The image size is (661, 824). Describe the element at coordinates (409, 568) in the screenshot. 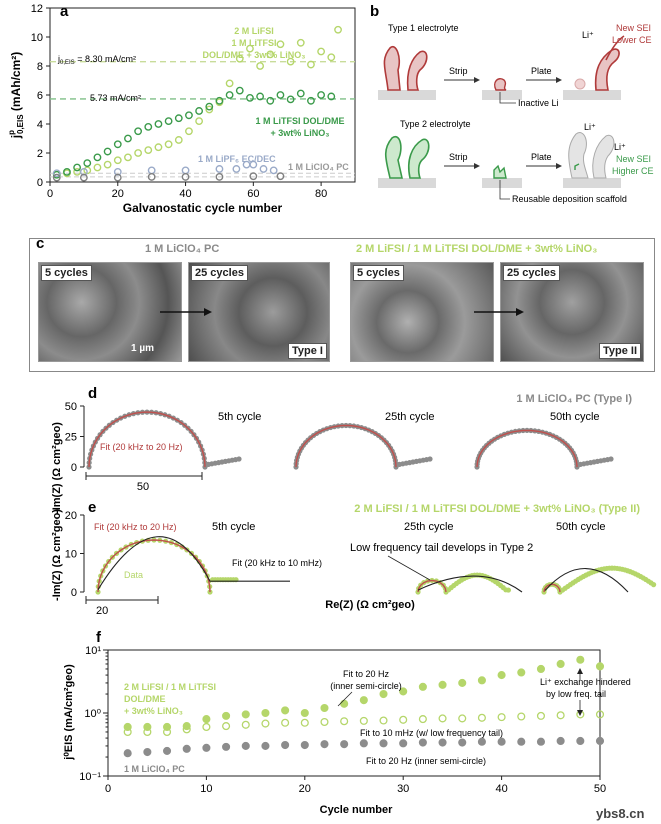

I see `panel-e-tail-pointer` at that location.